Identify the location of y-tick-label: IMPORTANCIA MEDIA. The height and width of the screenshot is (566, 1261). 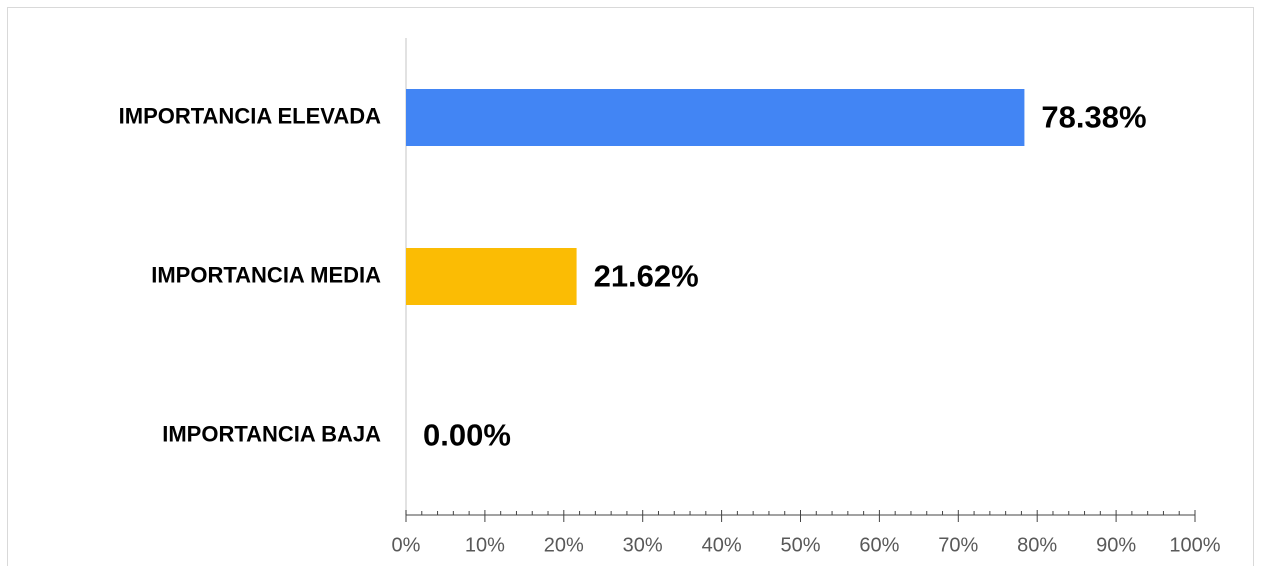
(266, 274).